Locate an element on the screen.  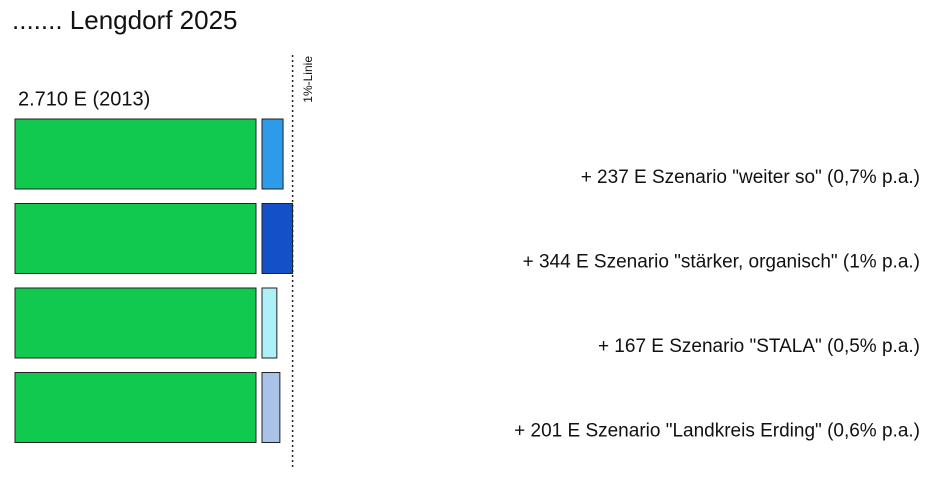
scenario-label: + 237 E Szenario "weiter so" (0,7% p.a.) is located at coordinates (750, 177).